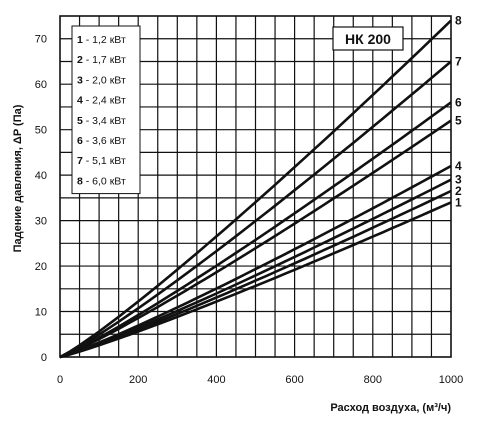  I want to click on y-tick-label: 70, so click(41, 40).